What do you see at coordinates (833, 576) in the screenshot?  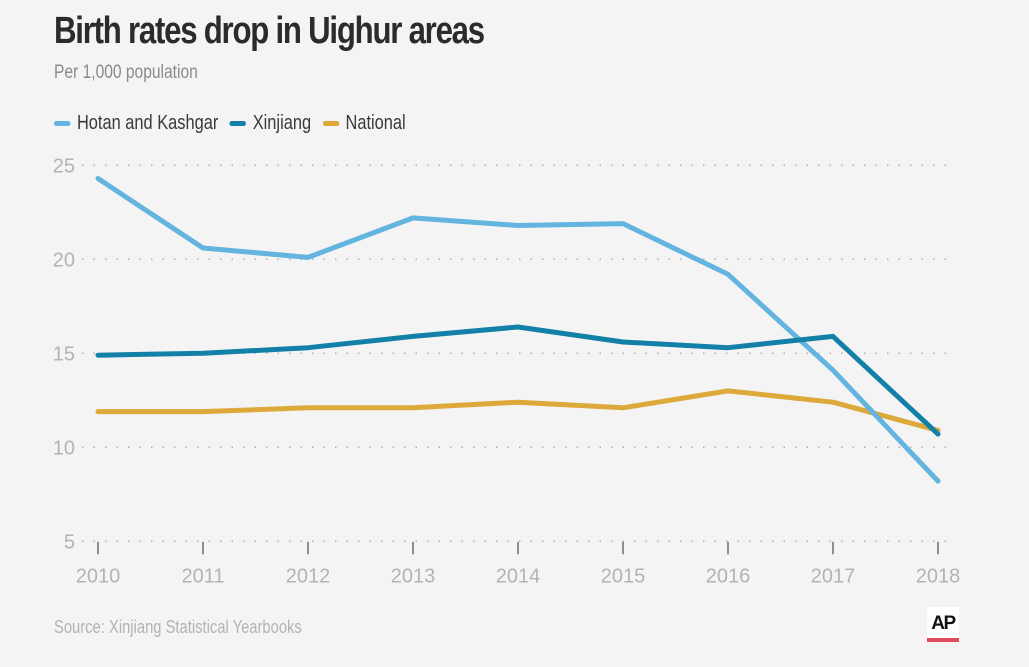 I see `x-tick-label: 2017` at bounding box center [833, 576].